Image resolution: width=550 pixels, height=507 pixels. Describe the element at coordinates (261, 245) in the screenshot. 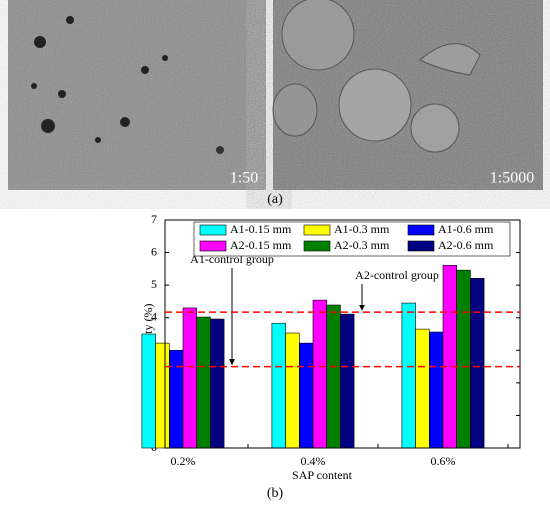

I see `legend-label: A2-0.15 mm` at that location.